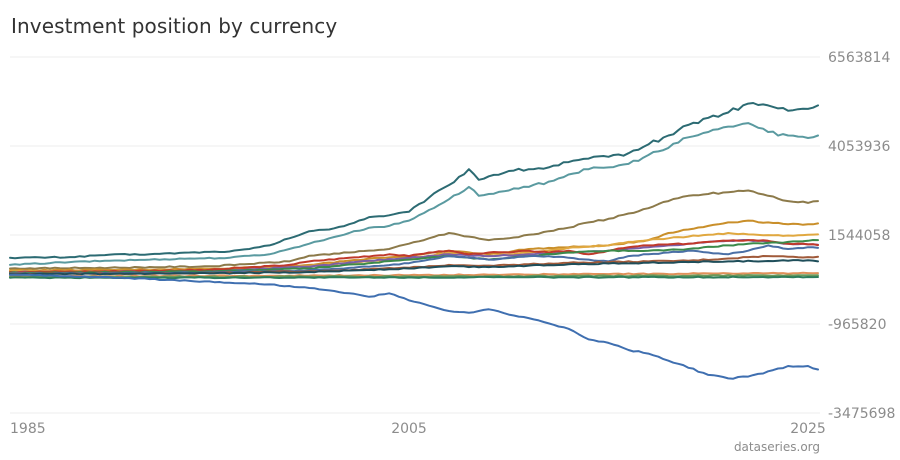 Image resolution: width=900 pixels, height=460 pixels. I want to click on source-label: dataseries.org, so click(776, 447).